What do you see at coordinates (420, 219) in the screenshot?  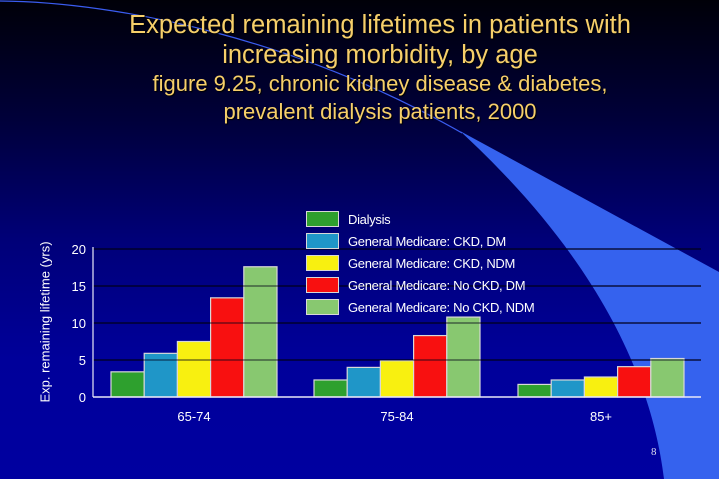 I see `legend-item-dialysis: Dialysis` at bounding box center [420, 219].